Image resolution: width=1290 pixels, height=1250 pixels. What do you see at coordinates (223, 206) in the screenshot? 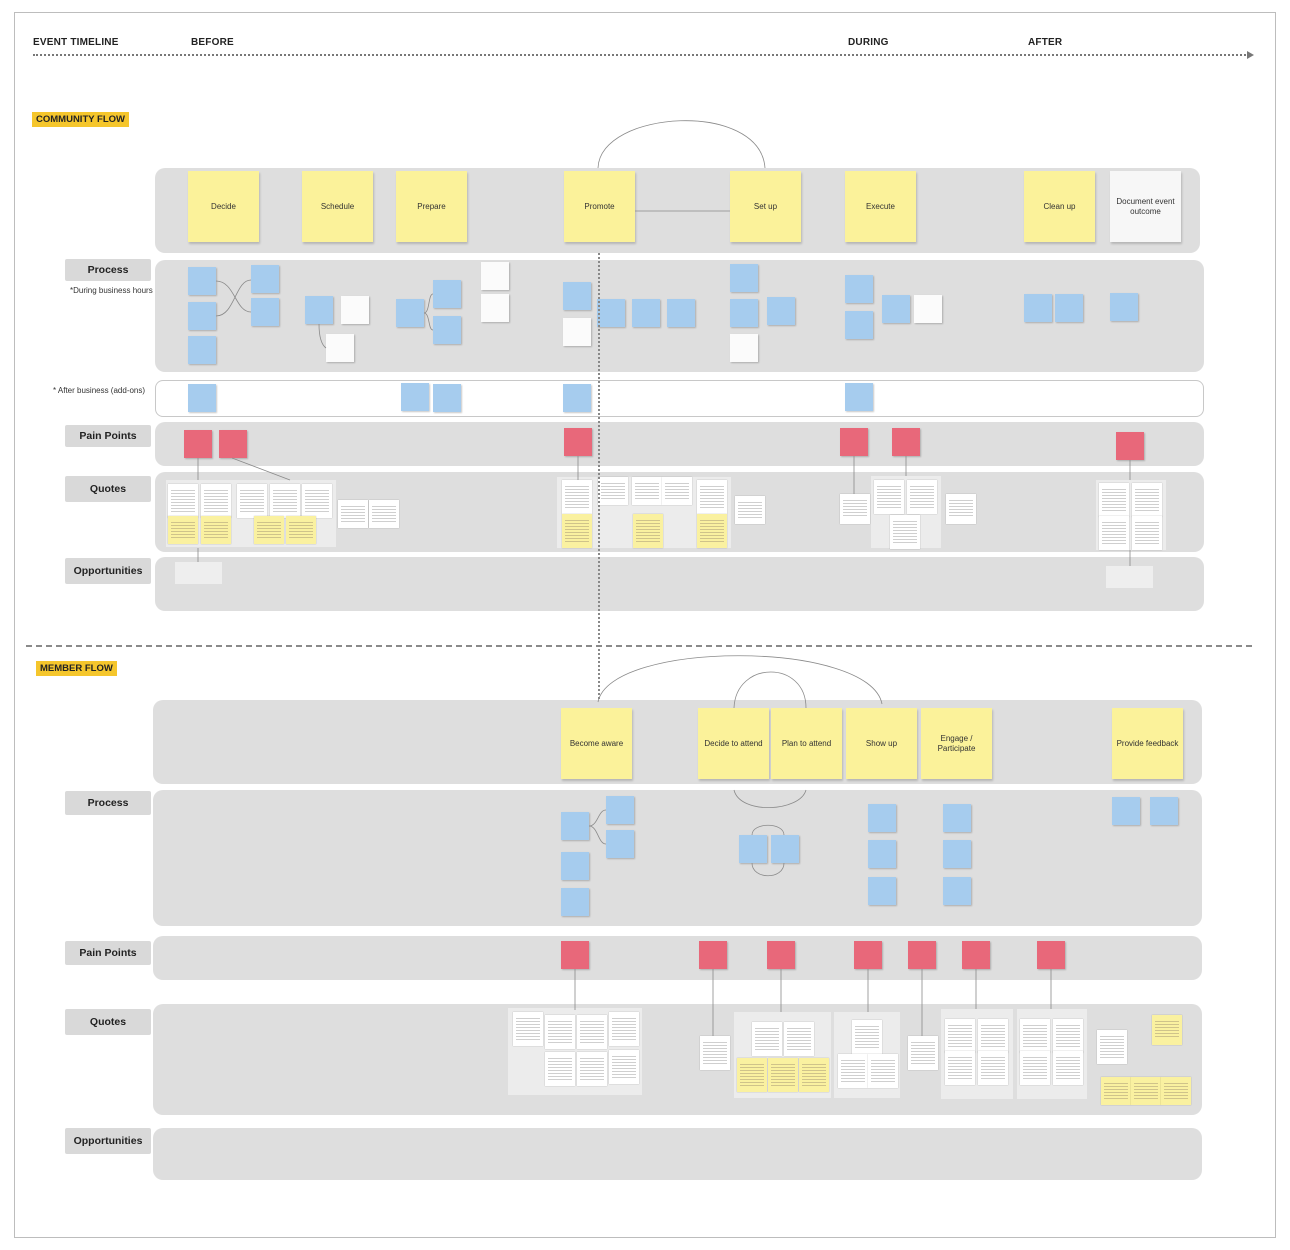
I see `stage-decide: Decide` at bounding box center [223, 206].